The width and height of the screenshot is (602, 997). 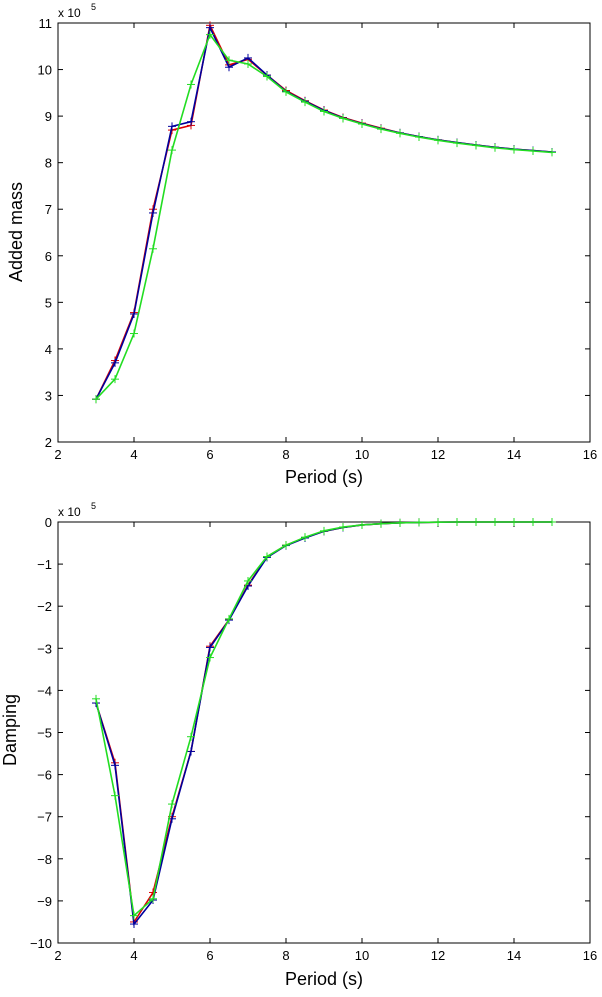 I want to click on y-tick-label: 3, so click(x=48, y=395).